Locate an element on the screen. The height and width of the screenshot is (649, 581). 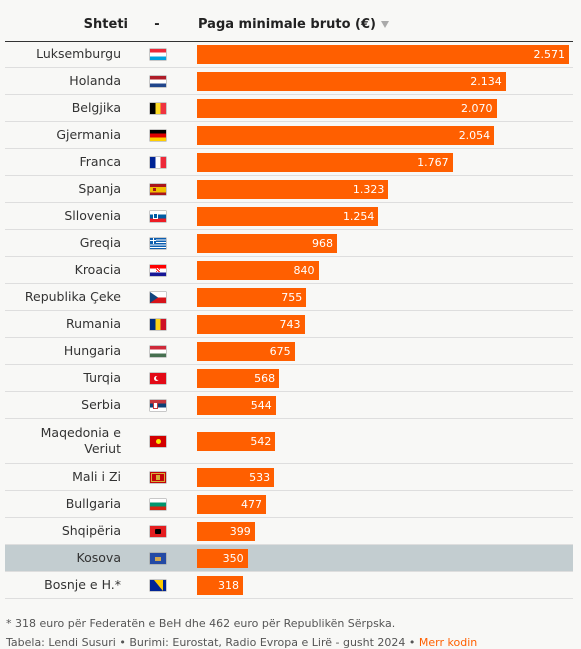
flag-fr-icon is located at coordinates (158, 162).